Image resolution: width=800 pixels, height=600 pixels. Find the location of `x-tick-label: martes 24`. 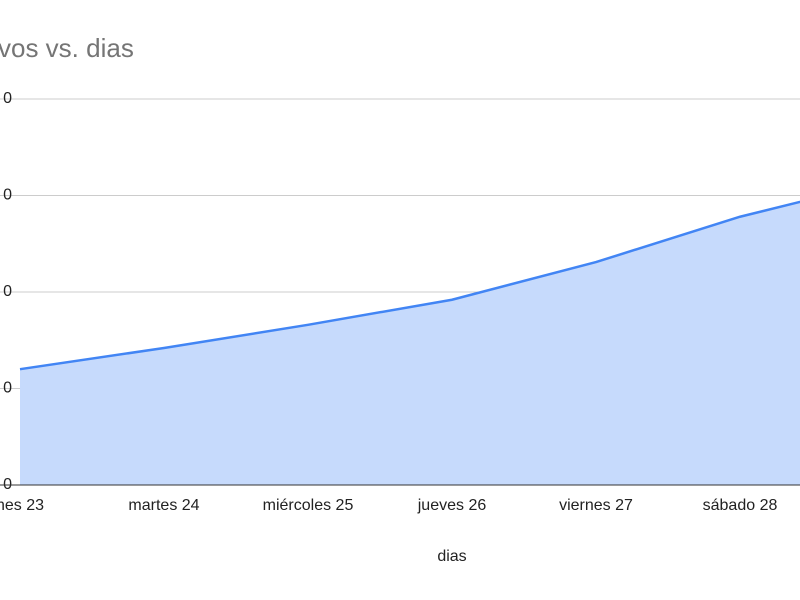

x-tick-label: martes 24 is located at coordinates (163, 505).